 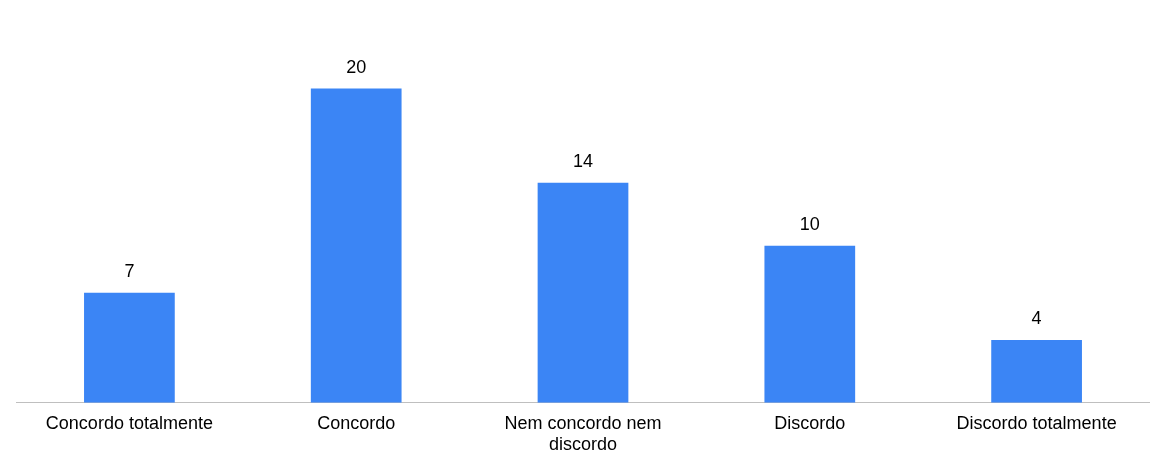 I want to click on x-tick-label: Discordo, so click(x=810, y=422).